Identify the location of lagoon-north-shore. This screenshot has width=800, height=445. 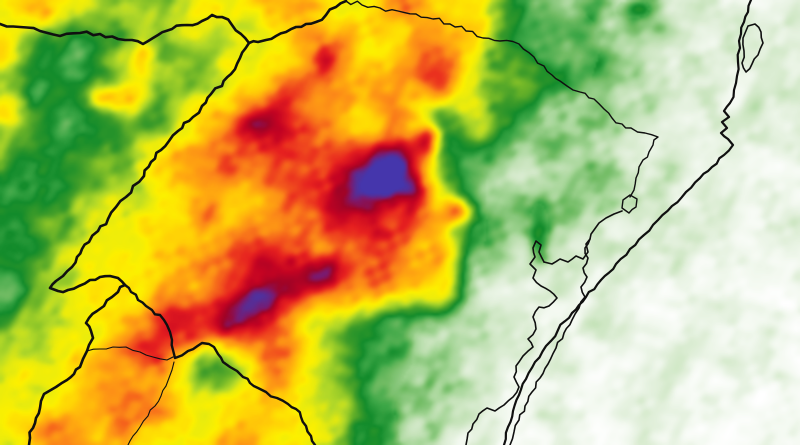
(567, 251).